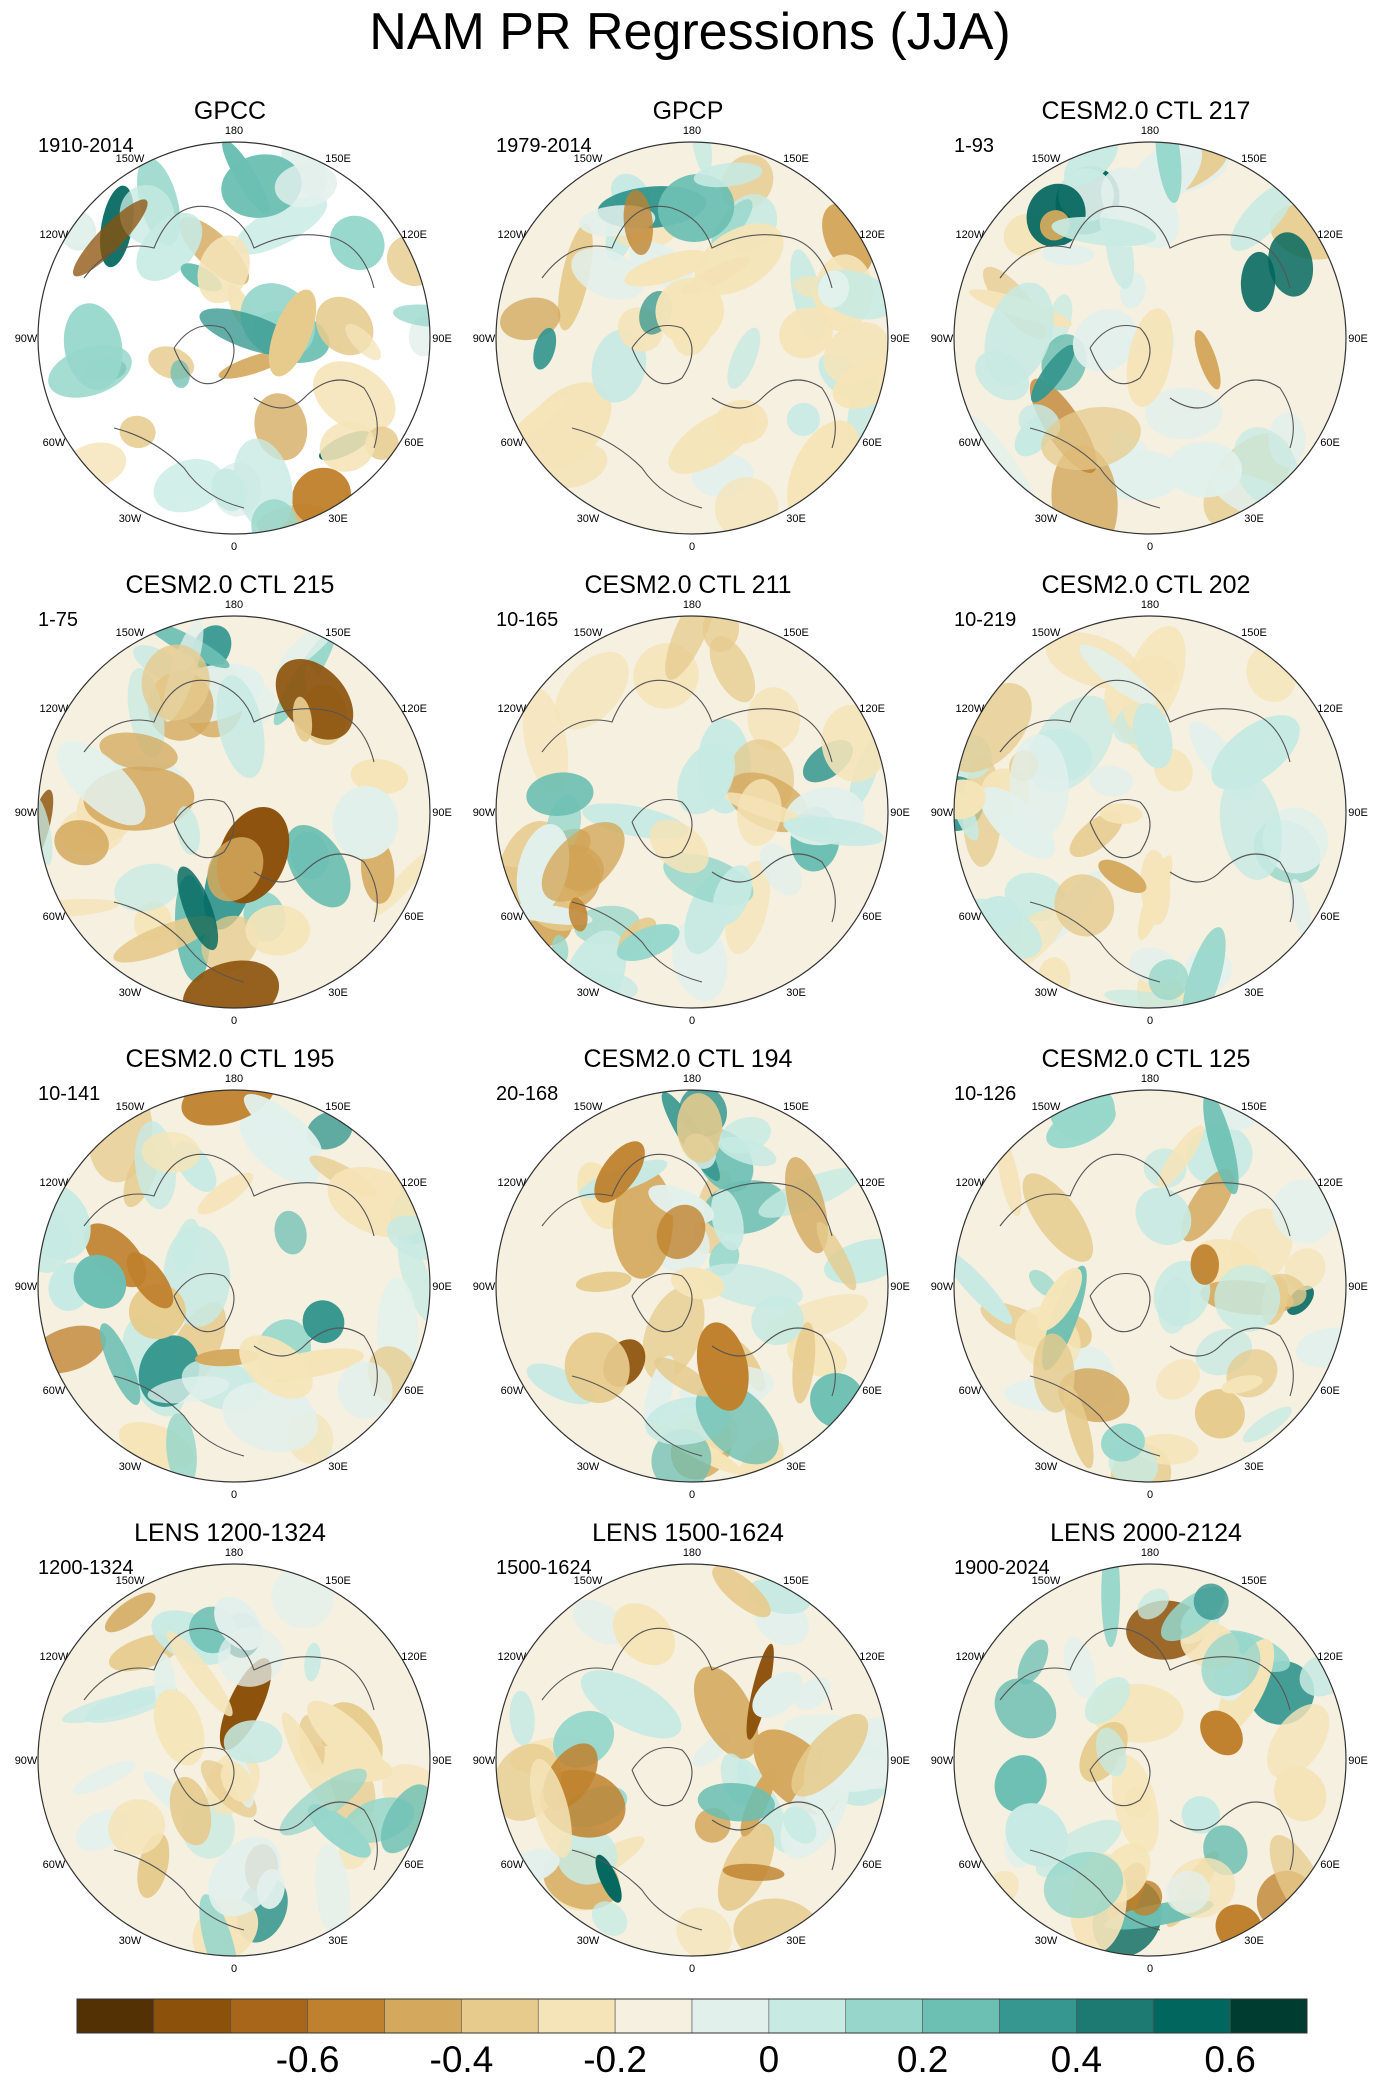 The height and width of the screenshot is (2082, 1380). Describe the element at coordinates (985, 620) in the screenshot. I see `panel-period: 10-219` at that location.